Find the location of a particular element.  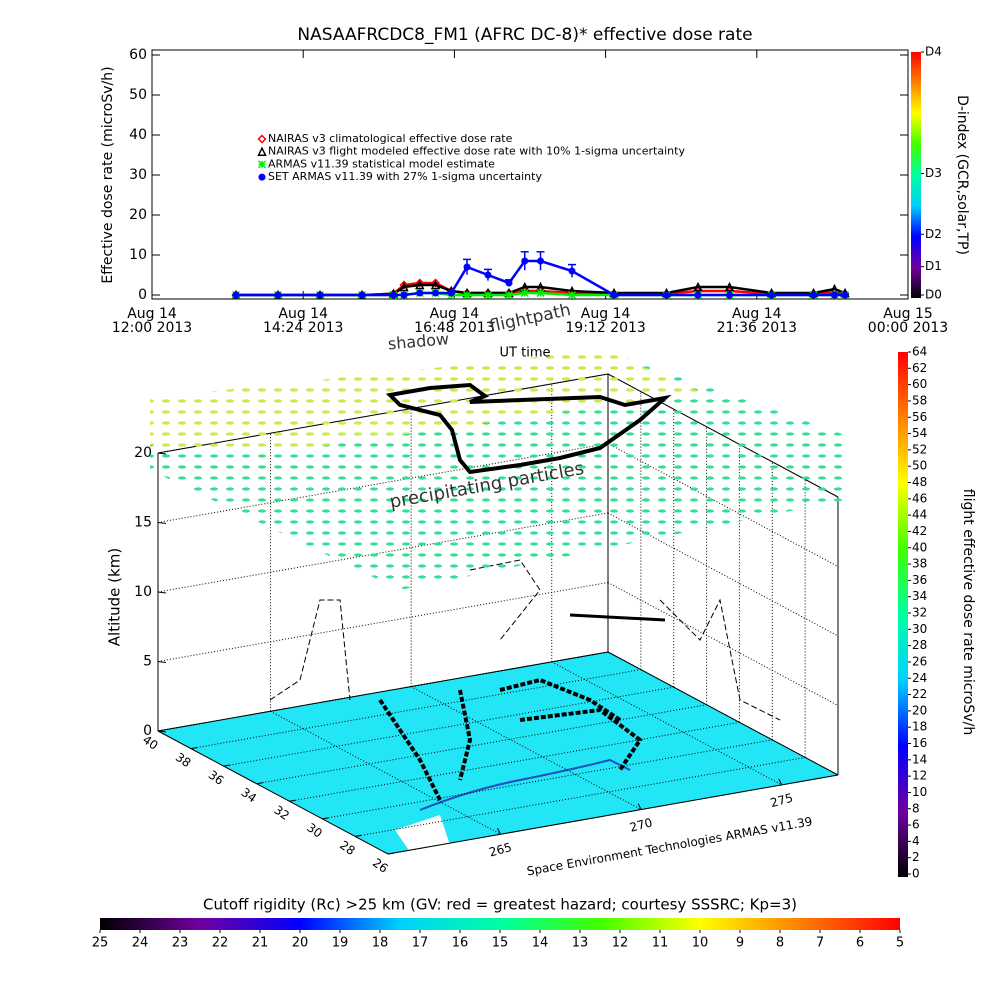

z-tick-label: 0 is located at coordinates (147, 731).